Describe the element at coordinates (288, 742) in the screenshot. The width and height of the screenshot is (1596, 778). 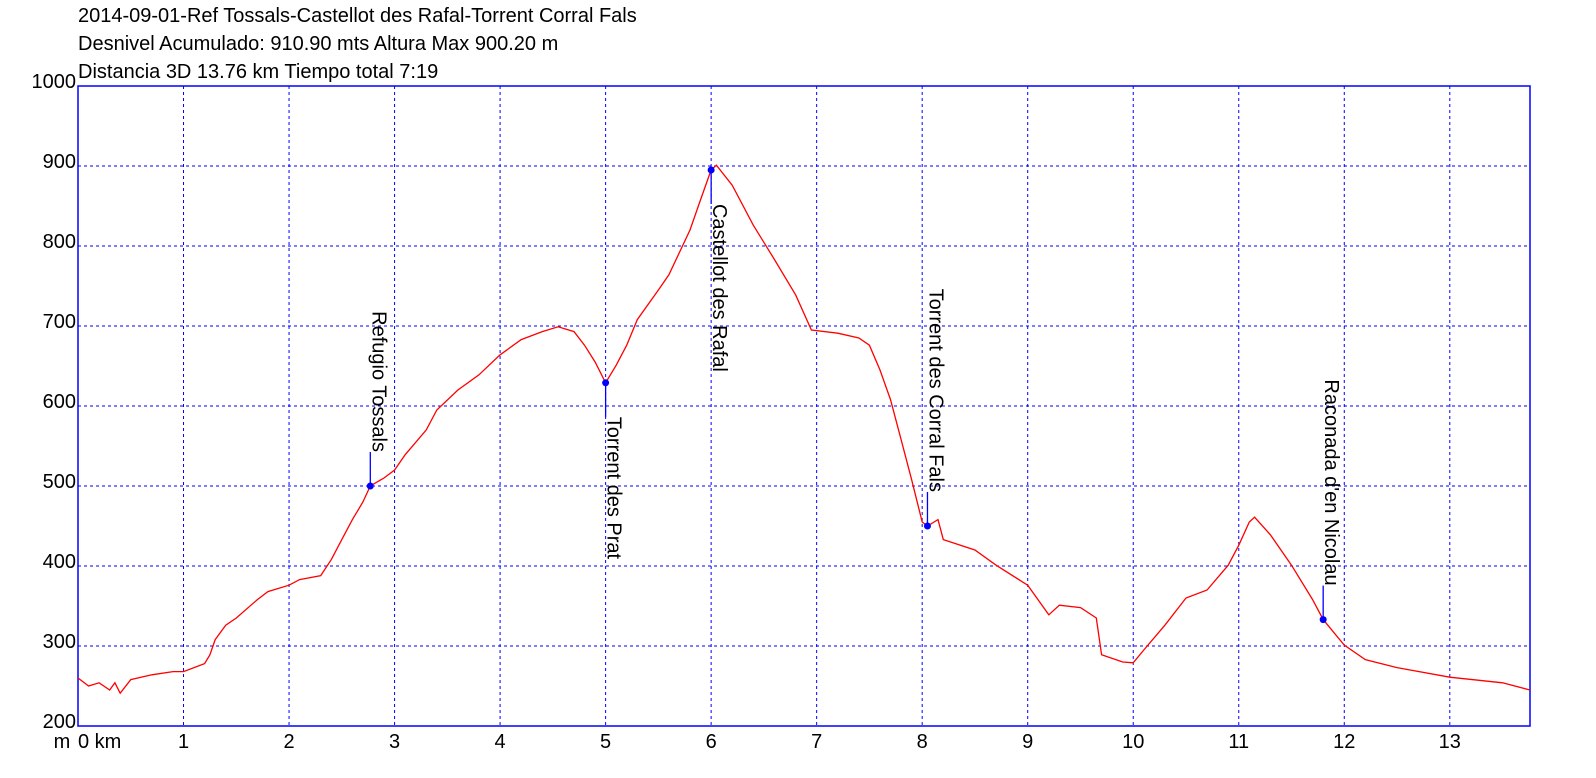
I see `x-tick-label: 2` at that location.